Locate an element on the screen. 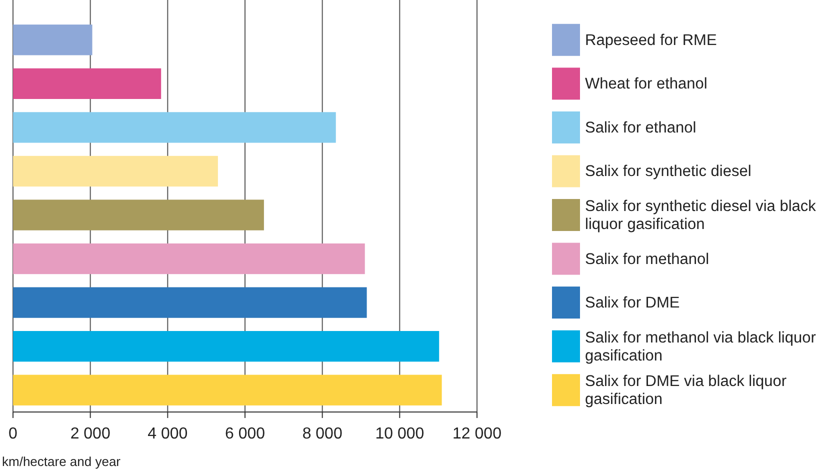 Image resolution: width=823 pixels, height=471 pixels. legend-label: Salix for DME via black liquor gasification is located at coordinates (686, 390).